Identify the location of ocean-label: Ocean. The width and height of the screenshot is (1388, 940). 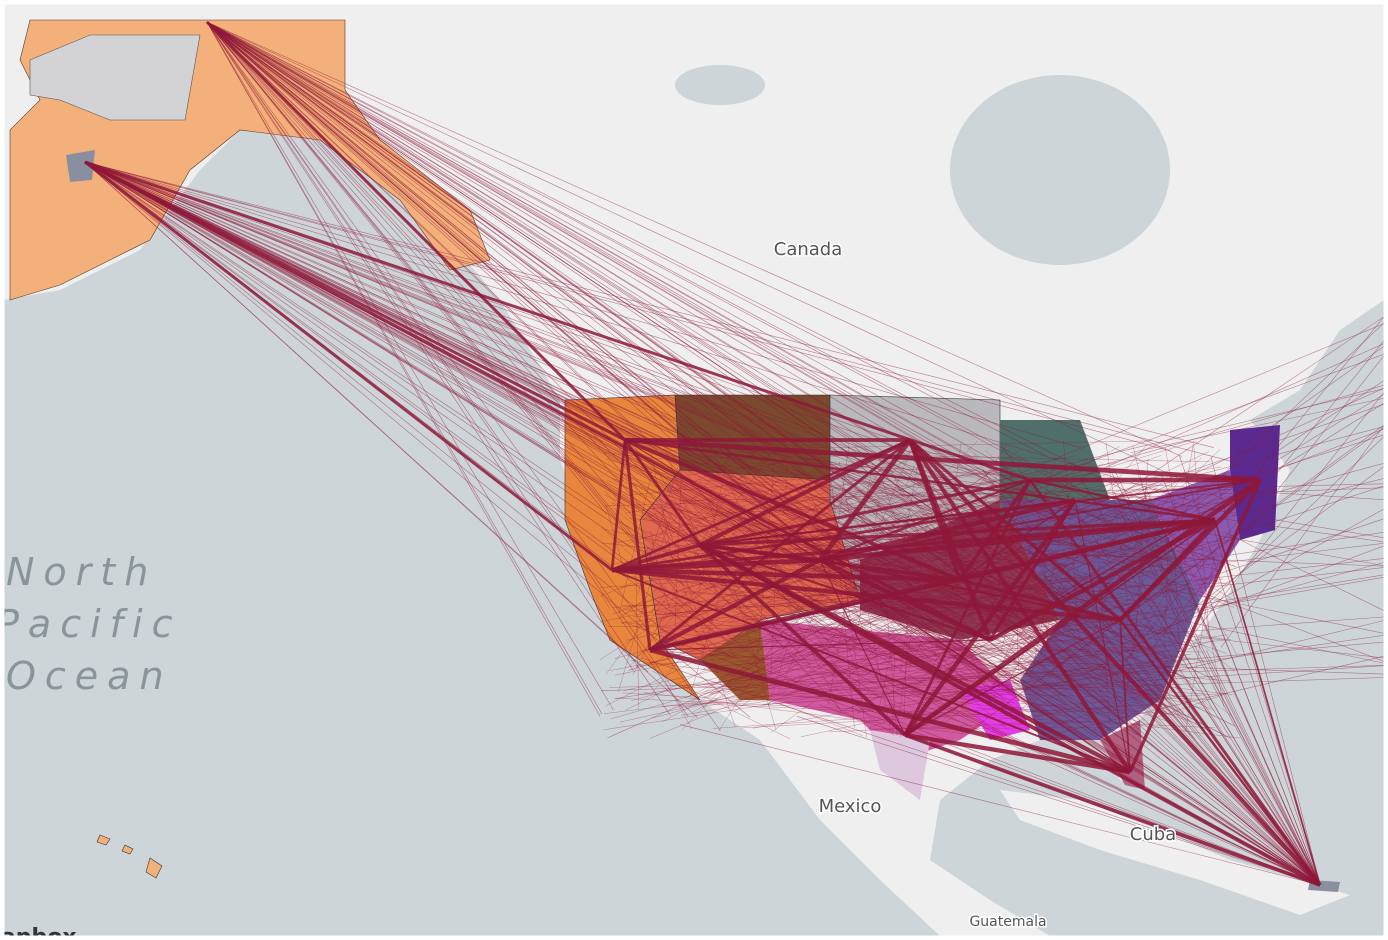
(89, 676).